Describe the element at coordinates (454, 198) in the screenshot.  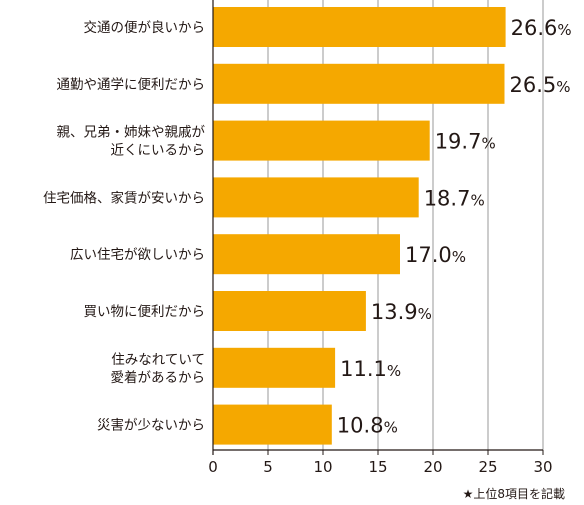
I see `value-label: 18.7%` at that location.